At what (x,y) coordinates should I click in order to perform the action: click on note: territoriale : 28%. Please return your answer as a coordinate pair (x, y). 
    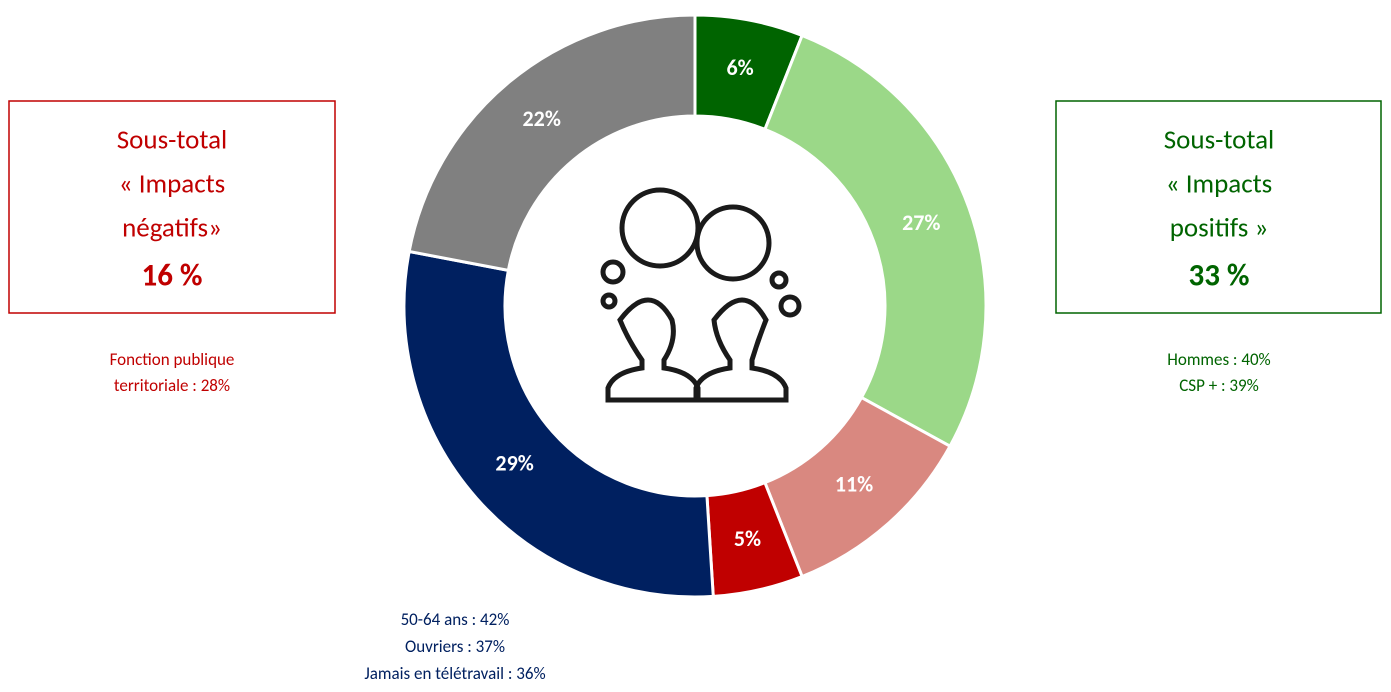
    Looking at the image, I should click on (172, 385).